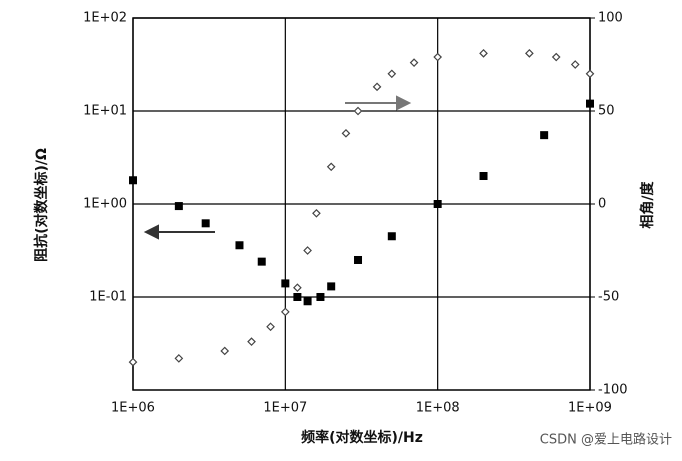 This screenshot has height=461, width=682. Describe the element at coordinates (105, 111) in the screenshot. I see `y-tick-label: 1E+01` at that location.